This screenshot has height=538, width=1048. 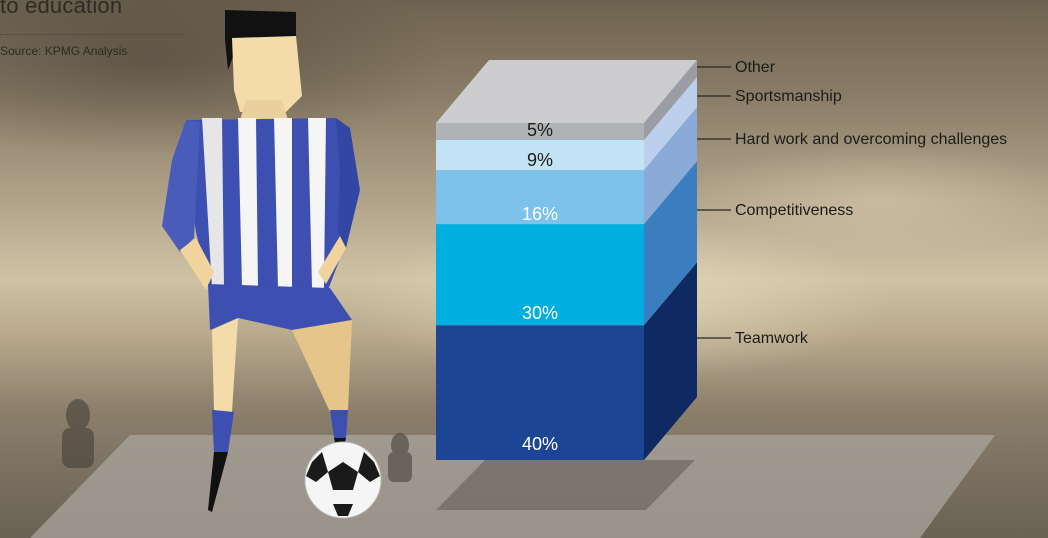 I want to click on title-divider, so click(x=93, y=34).